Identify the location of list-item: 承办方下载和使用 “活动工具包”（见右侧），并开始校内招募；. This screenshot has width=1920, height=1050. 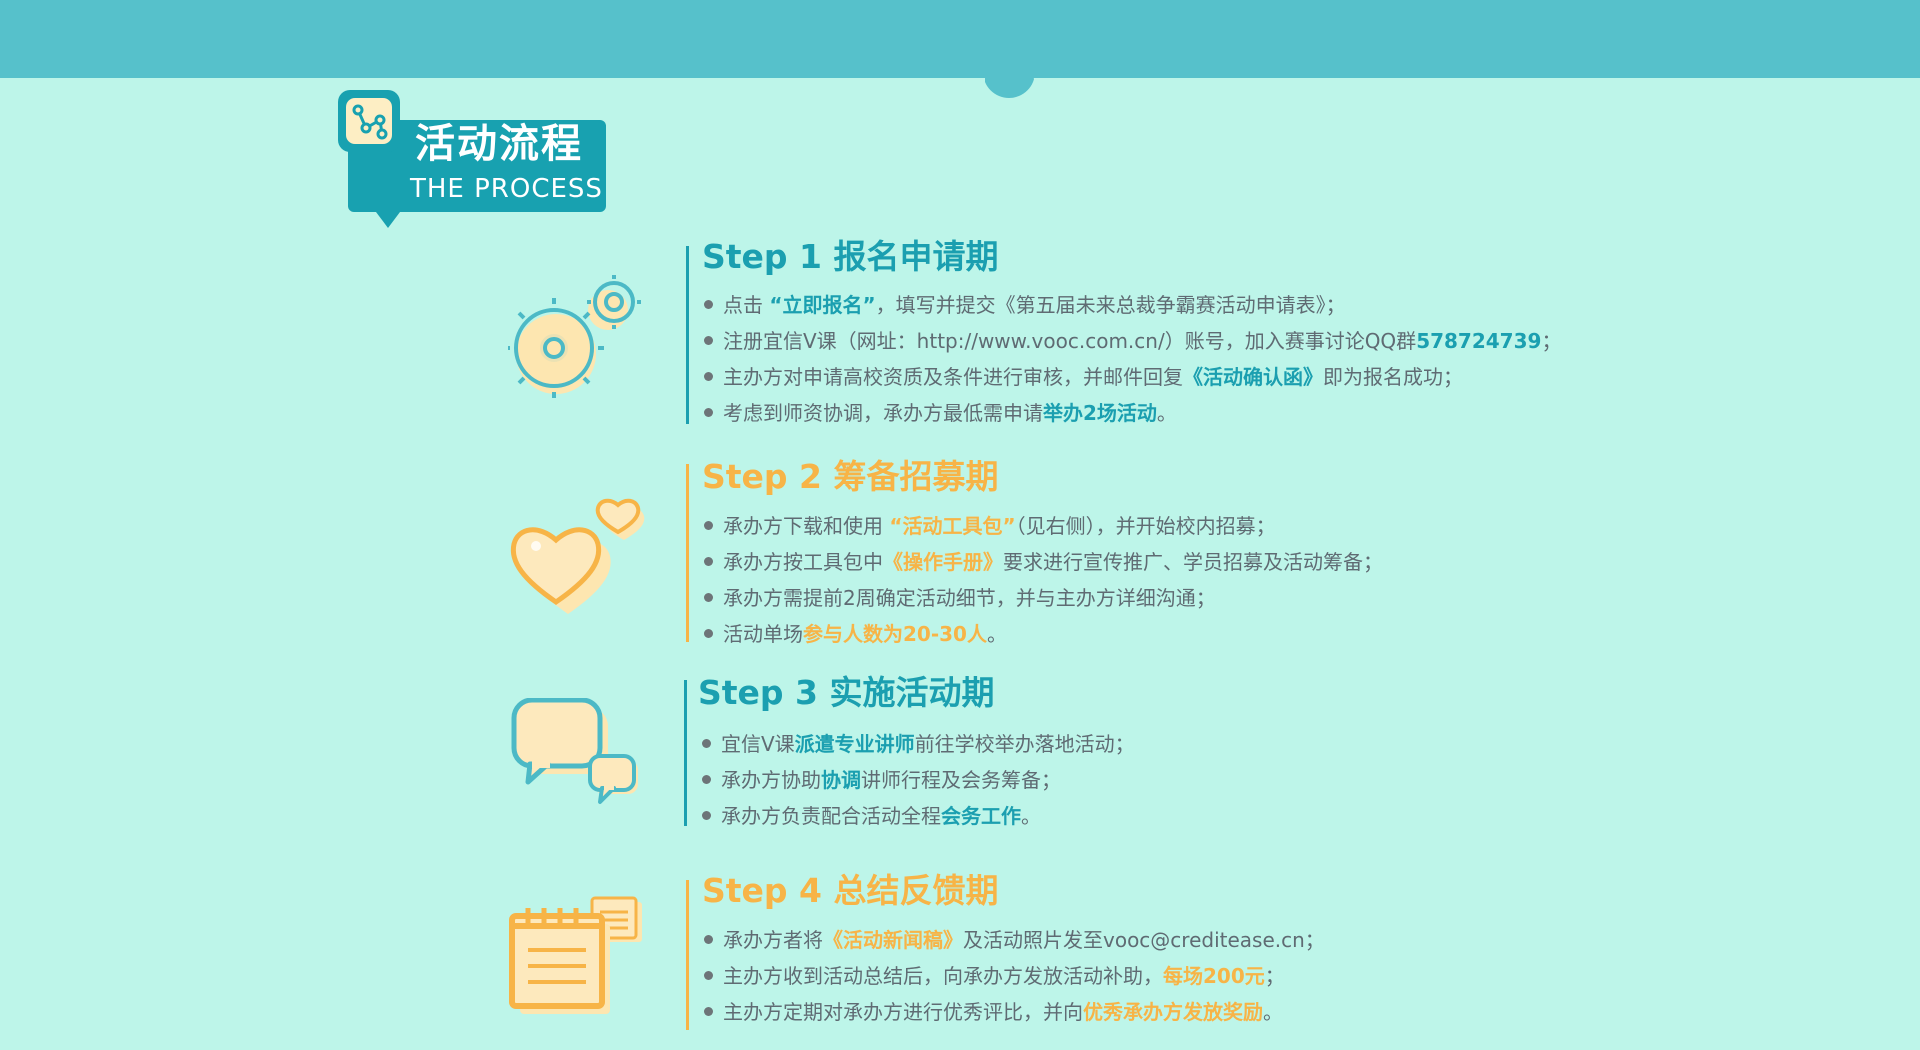
(1043, 526).